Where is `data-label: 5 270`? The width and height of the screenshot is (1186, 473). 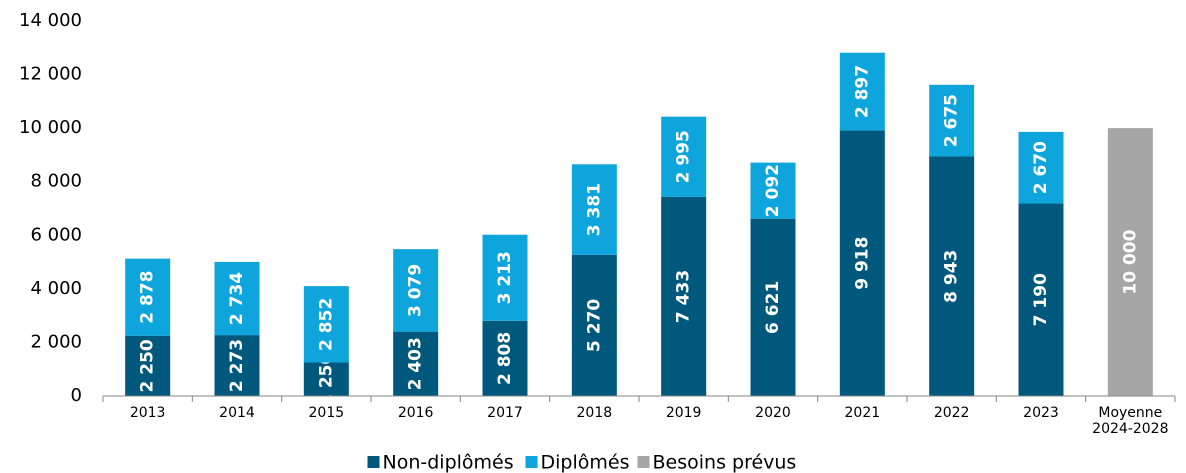
data-label: 5 270 is located at coordinates (594, 325).